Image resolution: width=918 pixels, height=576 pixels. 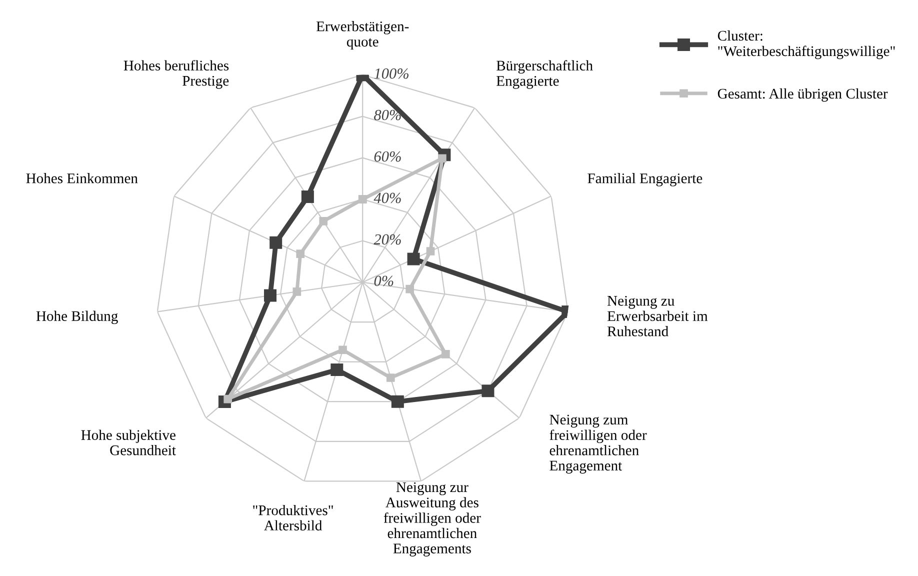 I want to click on y-tick-label: 80%, so click(x=387, y=115).